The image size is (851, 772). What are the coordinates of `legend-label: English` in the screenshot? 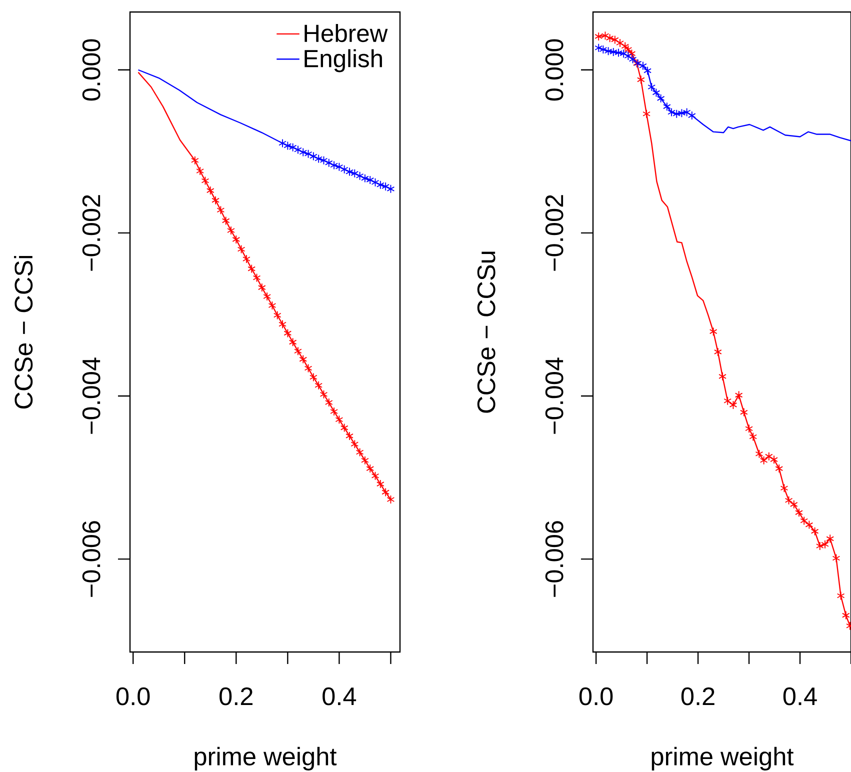 It's located at (343, 60).